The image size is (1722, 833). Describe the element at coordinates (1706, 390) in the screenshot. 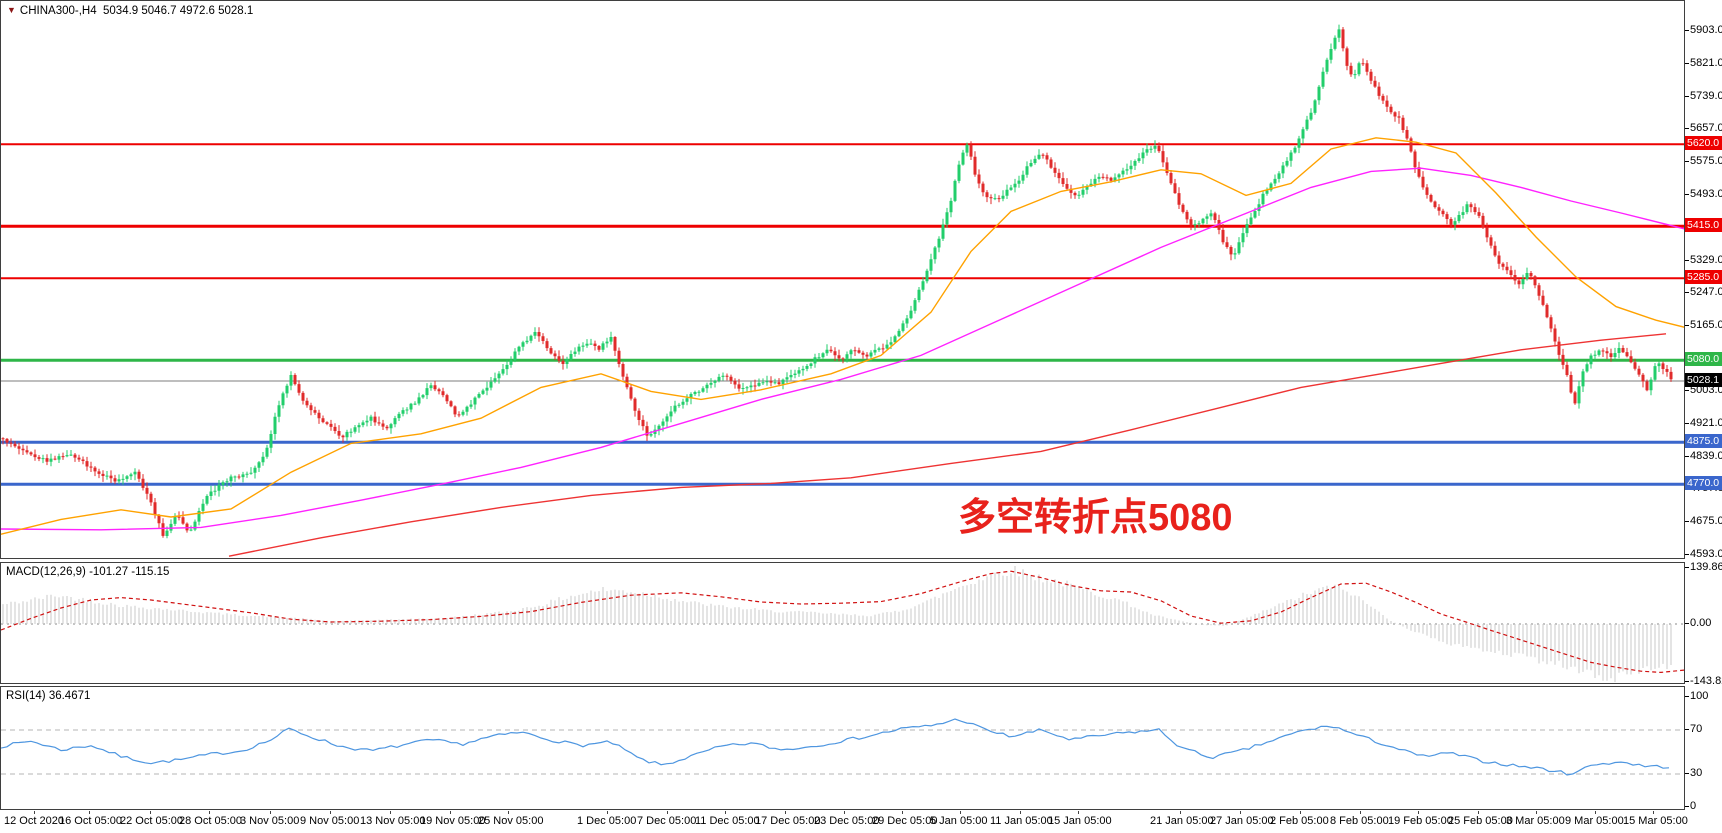

I see `price-tick: 5003.0` at that location.